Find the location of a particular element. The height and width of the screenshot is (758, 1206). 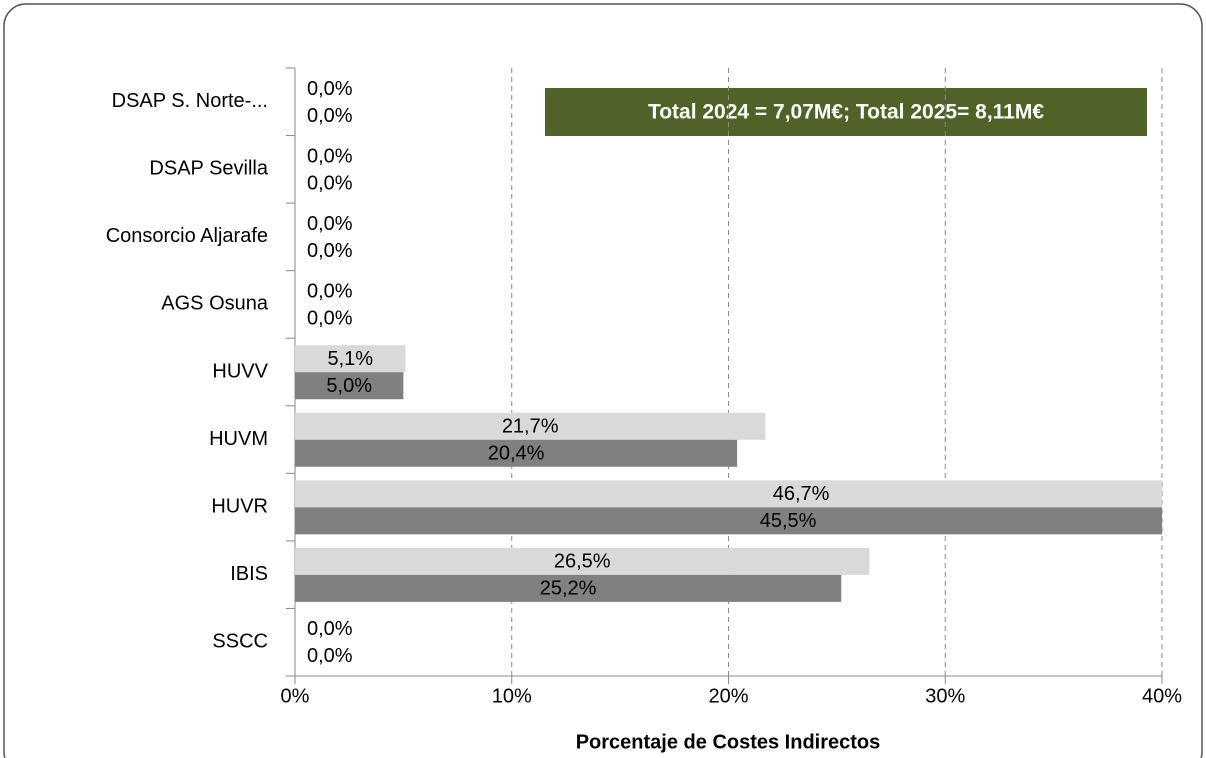

value-label: 25,2% is located at coordinates (568, 589).